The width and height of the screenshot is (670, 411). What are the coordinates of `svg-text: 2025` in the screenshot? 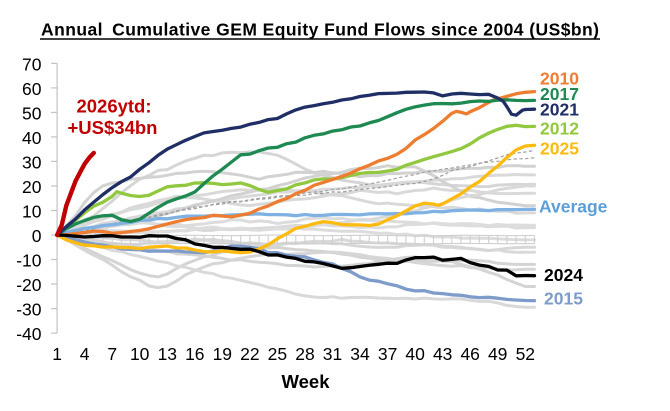 It's located at (559, 148).